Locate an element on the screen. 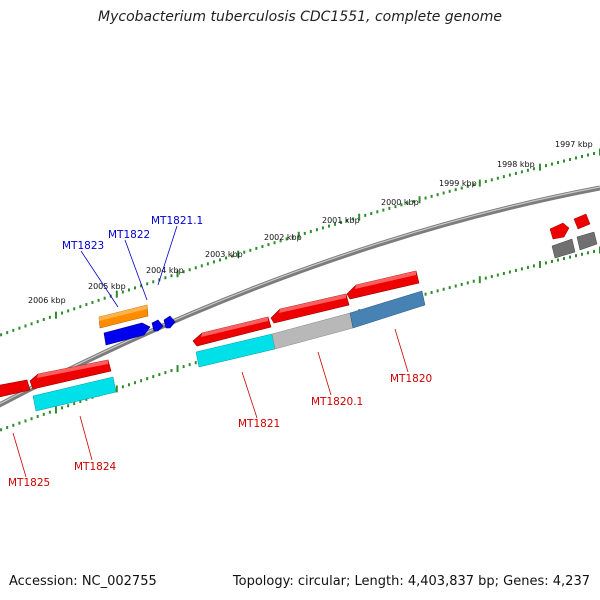  connector-mt1820 is located at coordinates (401, 350).